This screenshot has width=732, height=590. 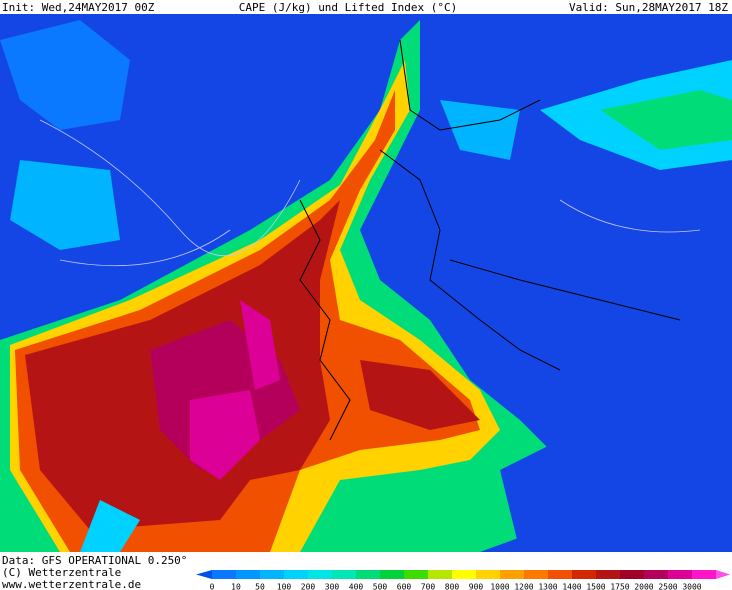 What do you see at coordinates (308, 586) in the screenshot?
I see `legend-label: 200` at bounding box center [308, 586].